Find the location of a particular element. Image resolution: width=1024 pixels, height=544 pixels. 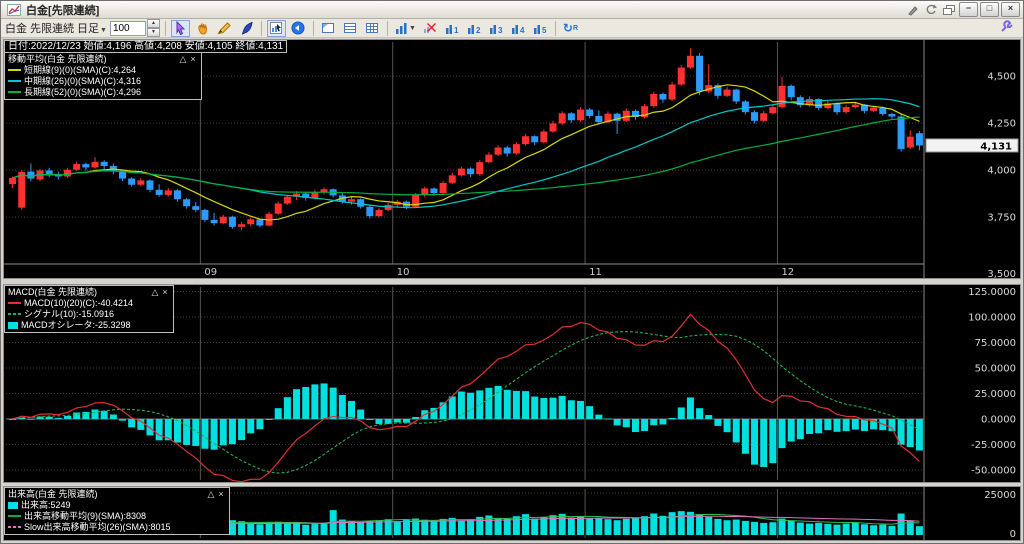

minimize-button: − is located at coordinates (968, 9).